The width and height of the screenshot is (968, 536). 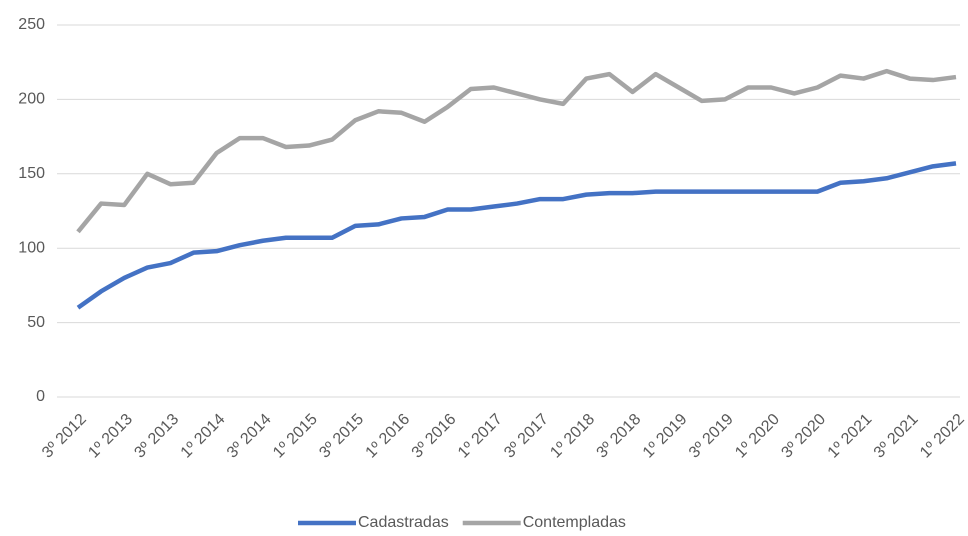 What do you see at coordinates (40, 396) in the screenshot?
I see `y-tick-label: 0` at bounding box center [40, 396].